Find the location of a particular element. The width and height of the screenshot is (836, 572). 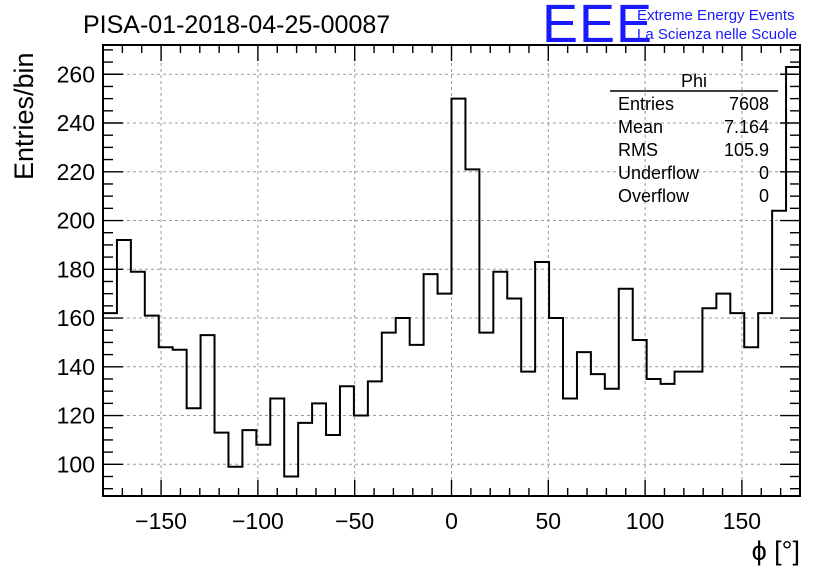

stats-box-title: Phi is located at coordinates (694, 81).